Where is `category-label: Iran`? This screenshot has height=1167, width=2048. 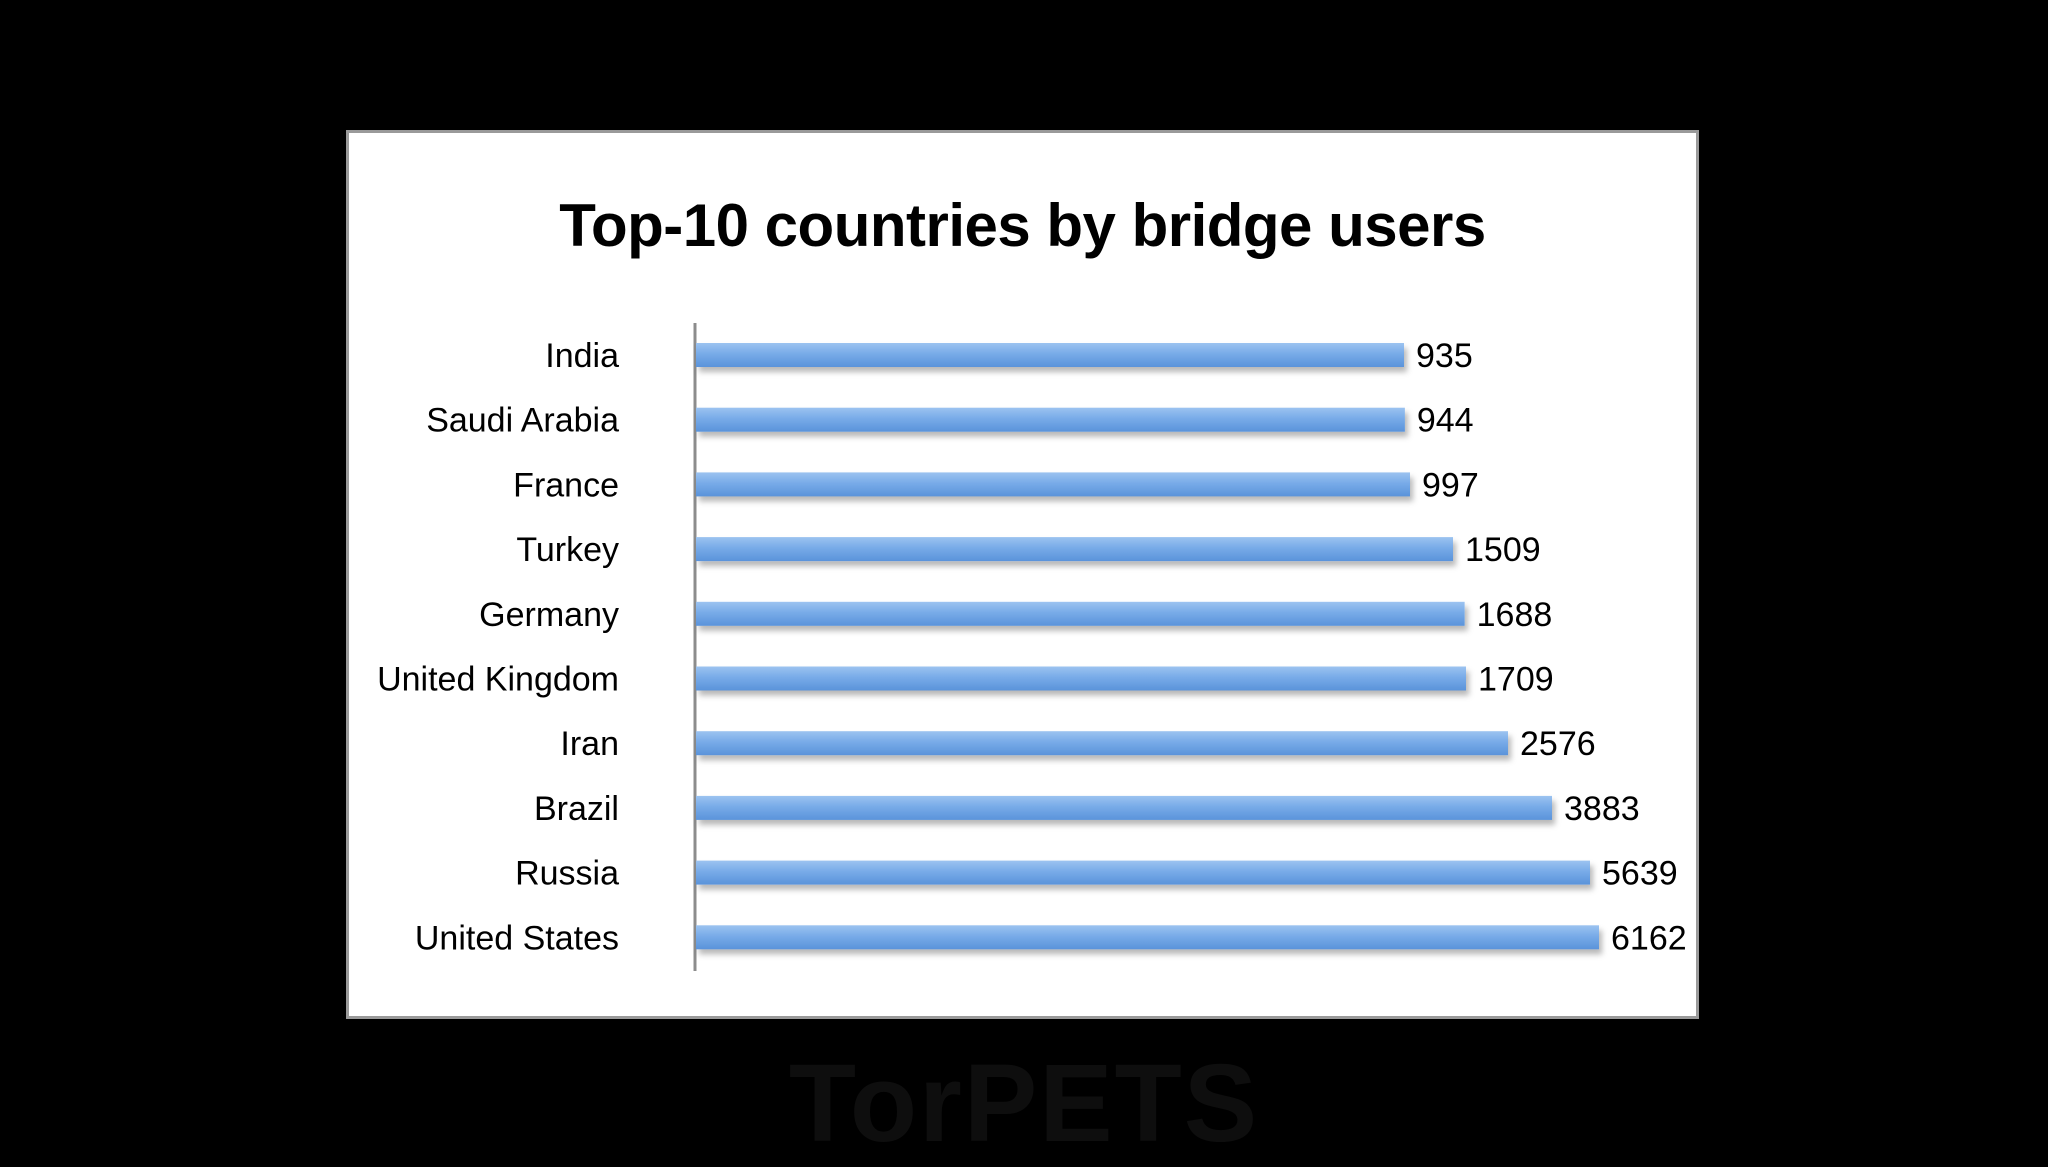 category-label: Iran is located at coordinates (589, 744).